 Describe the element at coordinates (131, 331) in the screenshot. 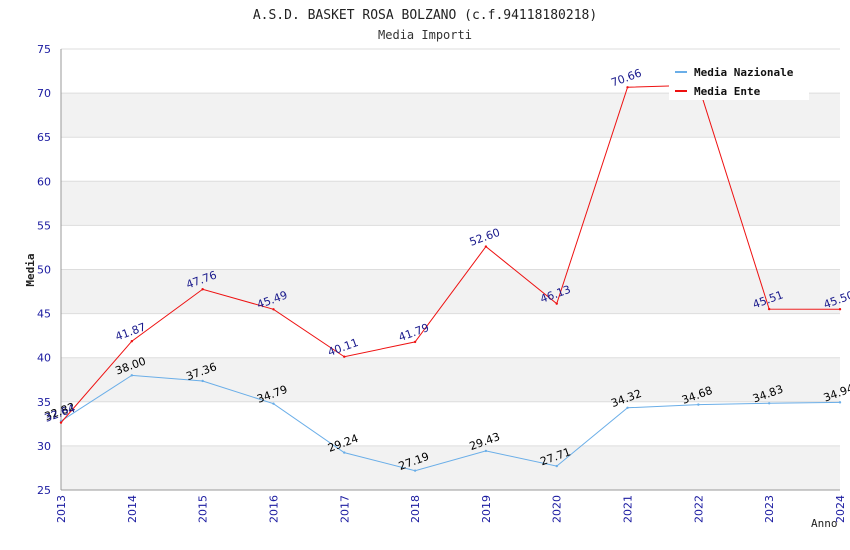

I see `data-label: 41.87` at that location.